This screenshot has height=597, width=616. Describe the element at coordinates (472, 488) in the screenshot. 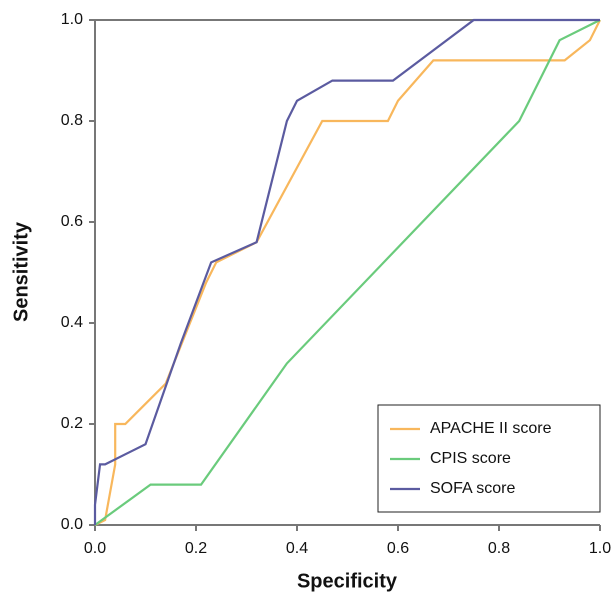

I see `legend-label: SOFA score` at that location.